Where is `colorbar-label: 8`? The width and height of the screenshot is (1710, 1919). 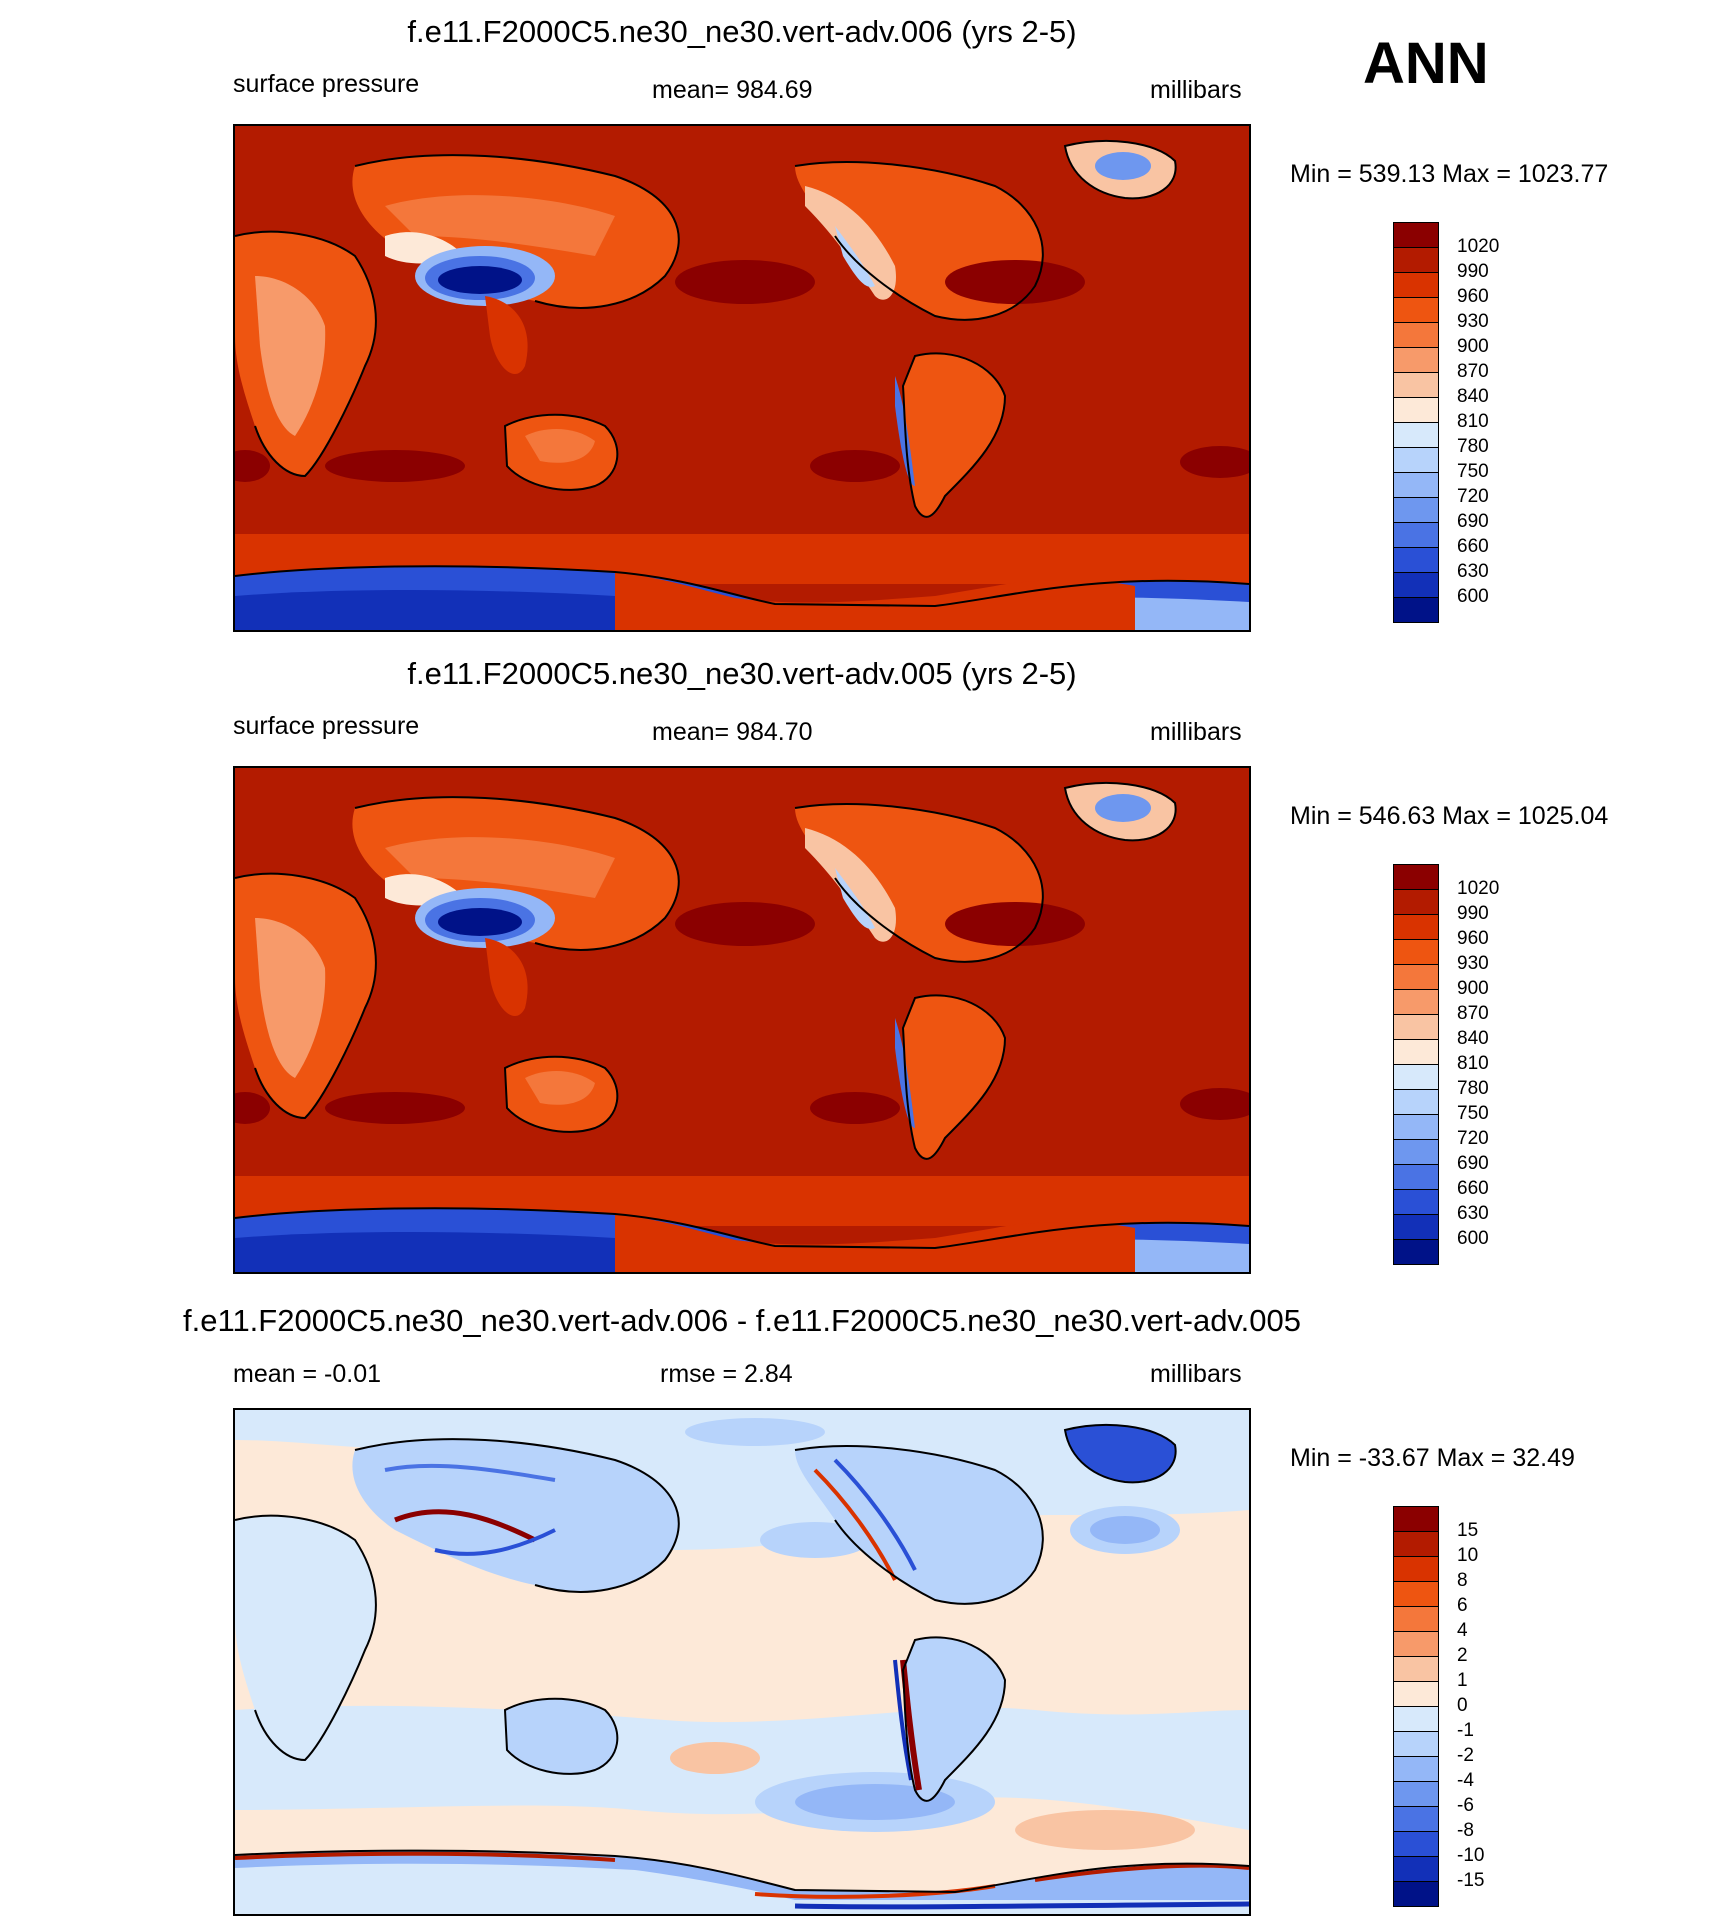 colorbar-label: 8 is located at coordinates (1462, 1580).